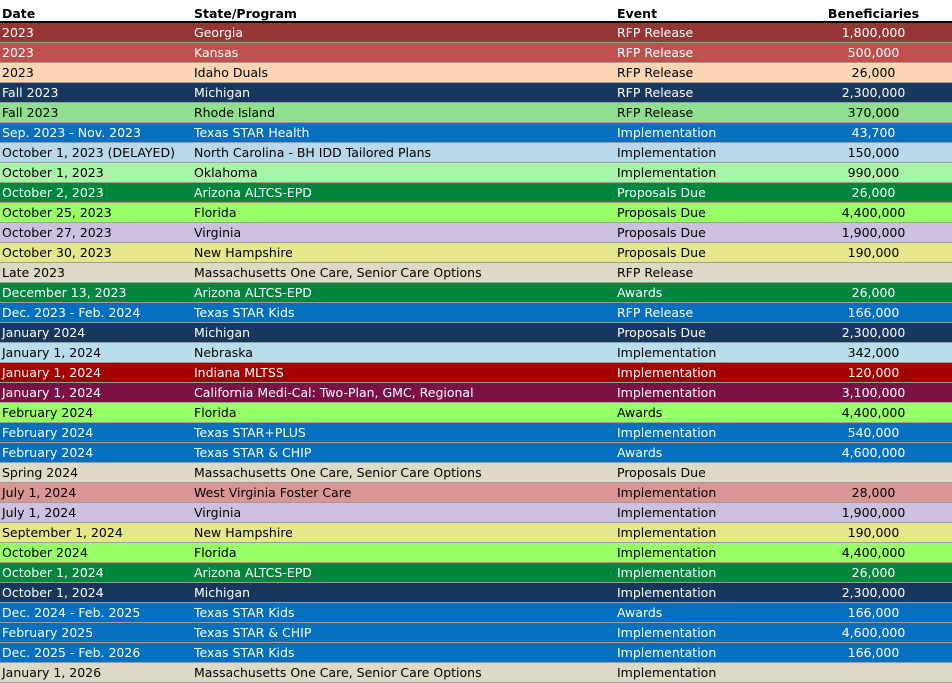 The width and height of the screenshot is (952, 683). Describe the element at coordinates (403, 11) in the screenshot. I see `header-state-program: State/Program` at that location.